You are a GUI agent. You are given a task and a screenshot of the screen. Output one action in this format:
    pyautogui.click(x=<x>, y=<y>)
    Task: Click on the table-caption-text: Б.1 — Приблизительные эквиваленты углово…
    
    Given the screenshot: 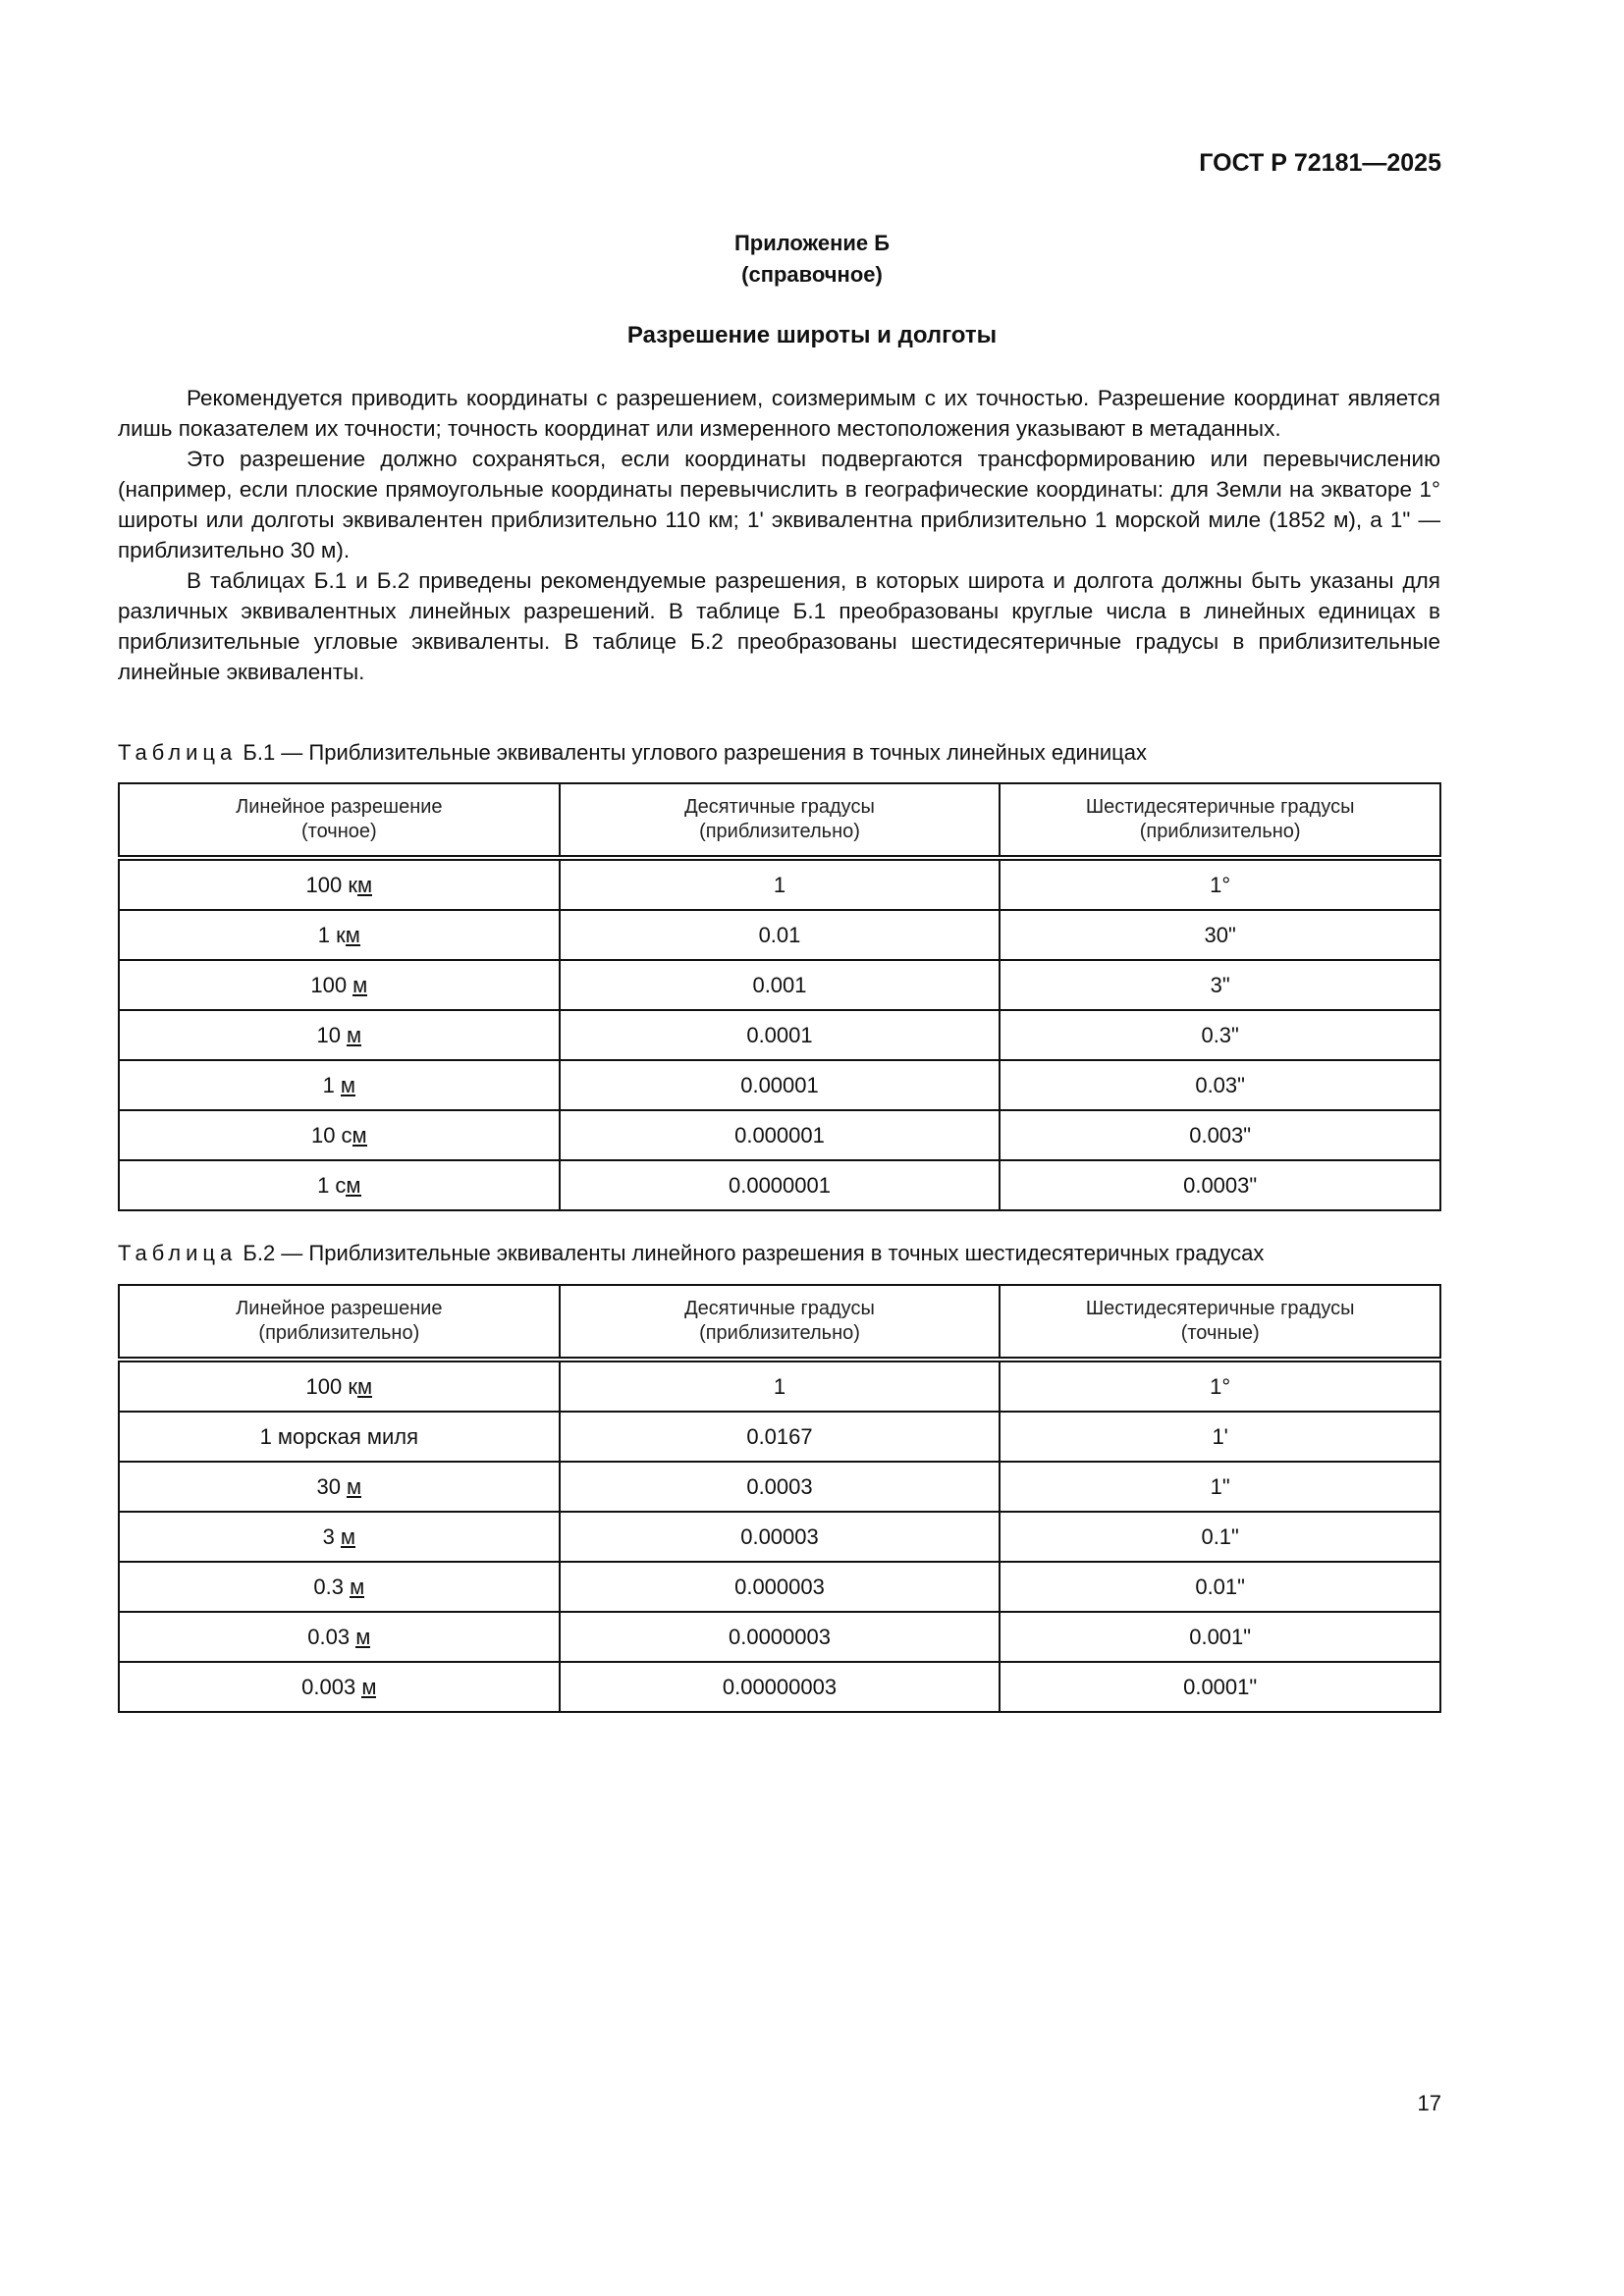 What is the action you would take?
    pyautogui.click(x=695, y=752)
    